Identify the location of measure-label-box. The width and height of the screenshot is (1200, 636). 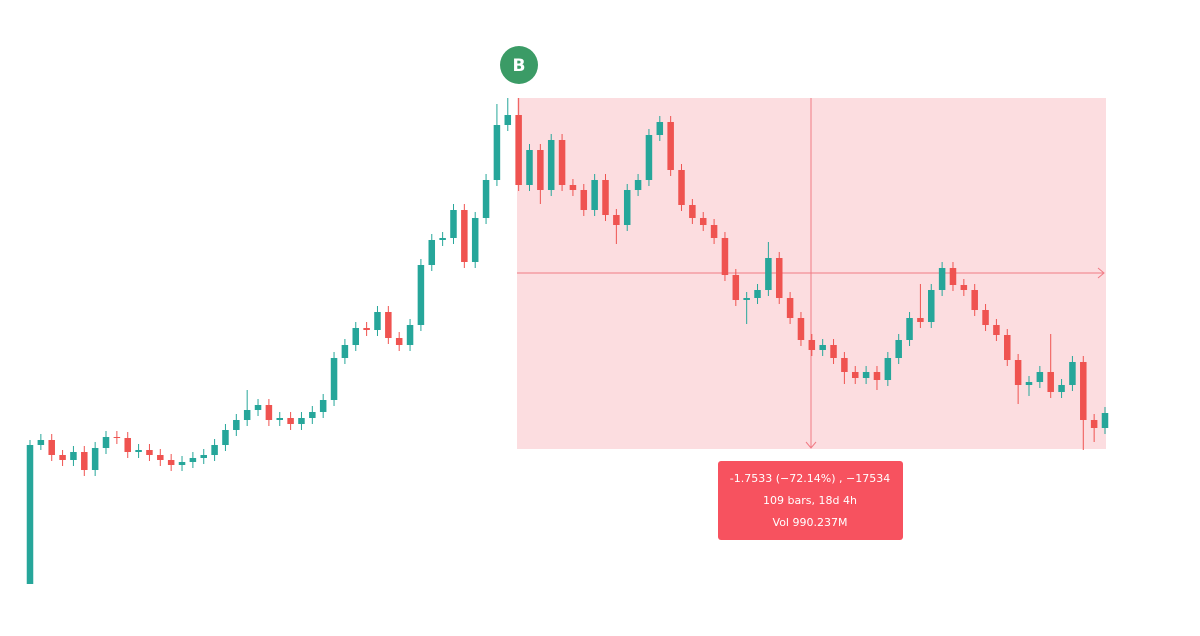
(810, 500).